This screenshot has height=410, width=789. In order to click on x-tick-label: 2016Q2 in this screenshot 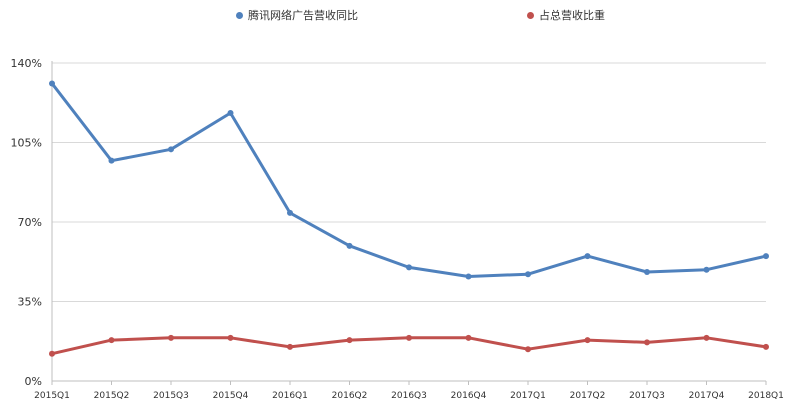, I will do `click(350, 396)`.